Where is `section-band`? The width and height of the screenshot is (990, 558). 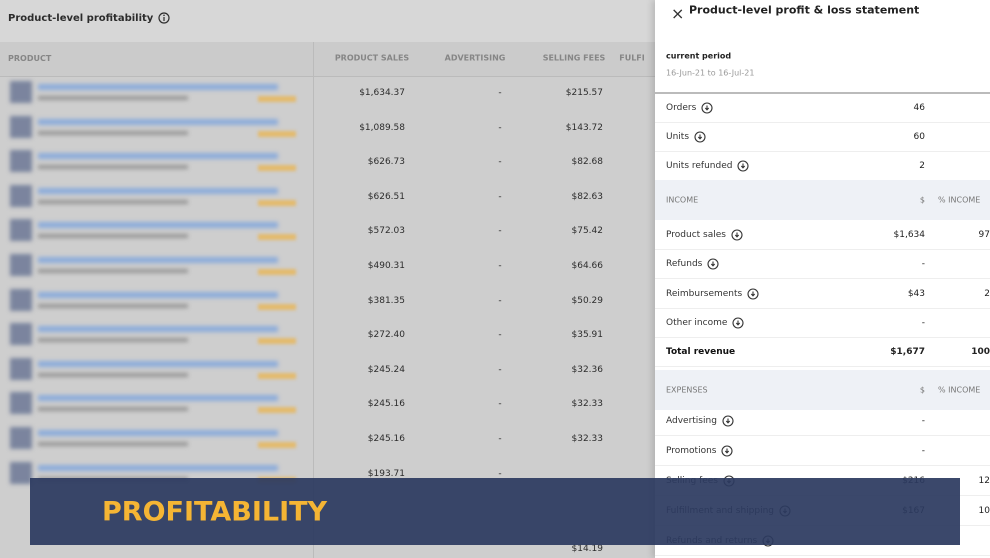 section-band is located at coordinates (822, 390).